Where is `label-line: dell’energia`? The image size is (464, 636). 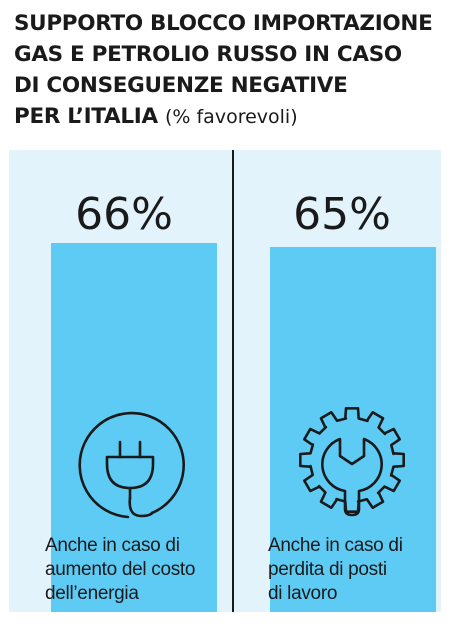
label-line: dell’energia is located at coordinates (92, 593).